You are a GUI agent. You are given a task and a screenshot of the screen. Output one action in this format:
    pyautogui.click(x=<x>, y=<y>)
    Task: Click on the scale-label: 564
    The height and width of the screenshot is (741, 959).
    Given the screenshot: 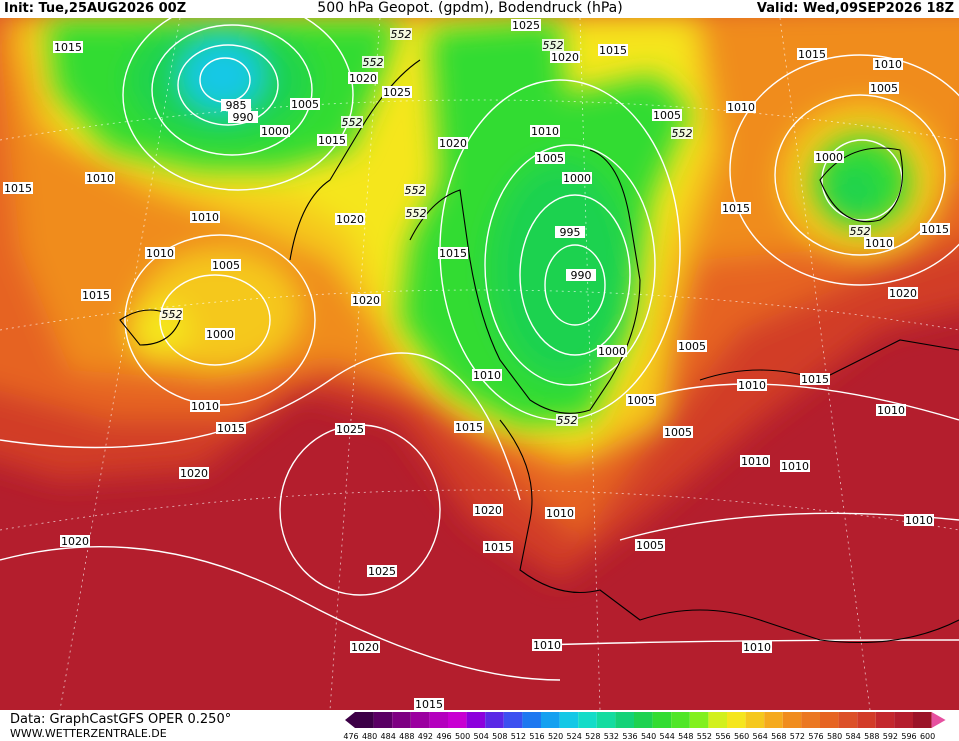 What is the action you would take?
    pyautogui.click(x=760, y=736)
    